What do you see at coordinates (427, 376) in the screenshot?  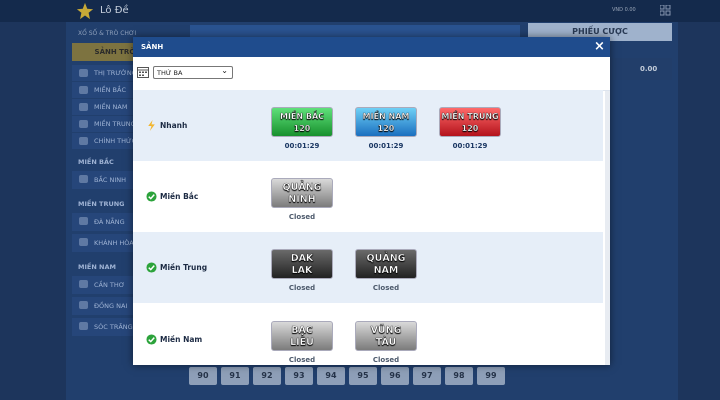 I see `number-button: 97` at bounding box center [427, 376].